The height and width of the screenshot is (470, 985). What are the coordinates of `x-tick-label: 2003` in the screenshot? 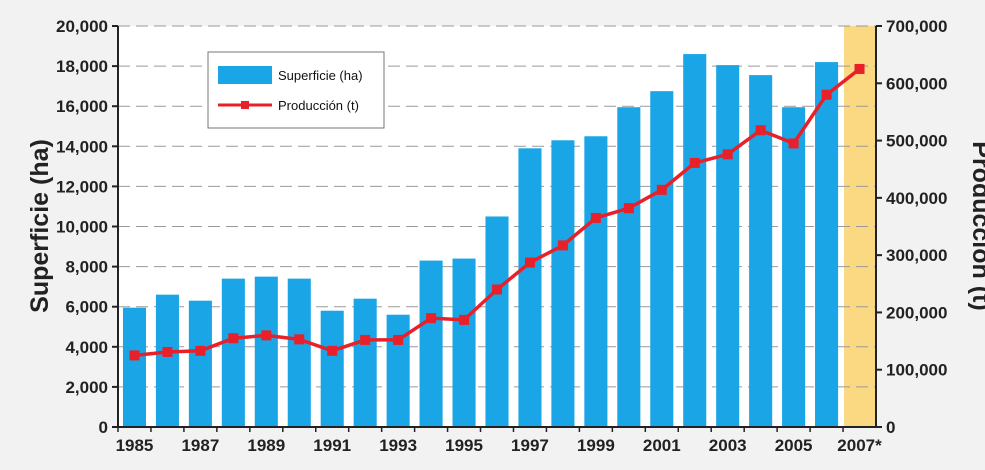 It's located at (728, 445).